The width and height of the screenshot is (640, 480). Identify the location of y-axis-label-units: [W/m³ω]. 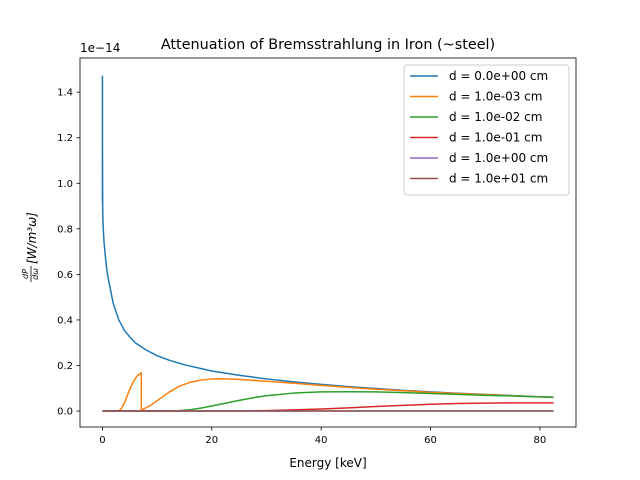
(32, 238).